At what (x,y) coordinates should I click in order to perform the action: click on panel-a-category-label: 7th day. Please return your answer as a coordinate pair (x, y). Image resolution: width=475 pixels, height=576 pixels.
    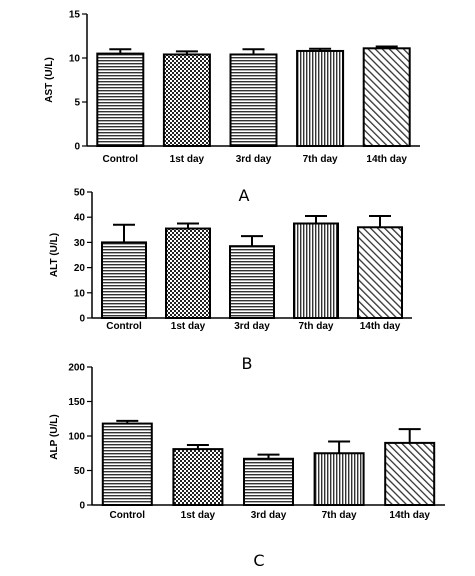
    Looking at the image, I should click on (320, 159).